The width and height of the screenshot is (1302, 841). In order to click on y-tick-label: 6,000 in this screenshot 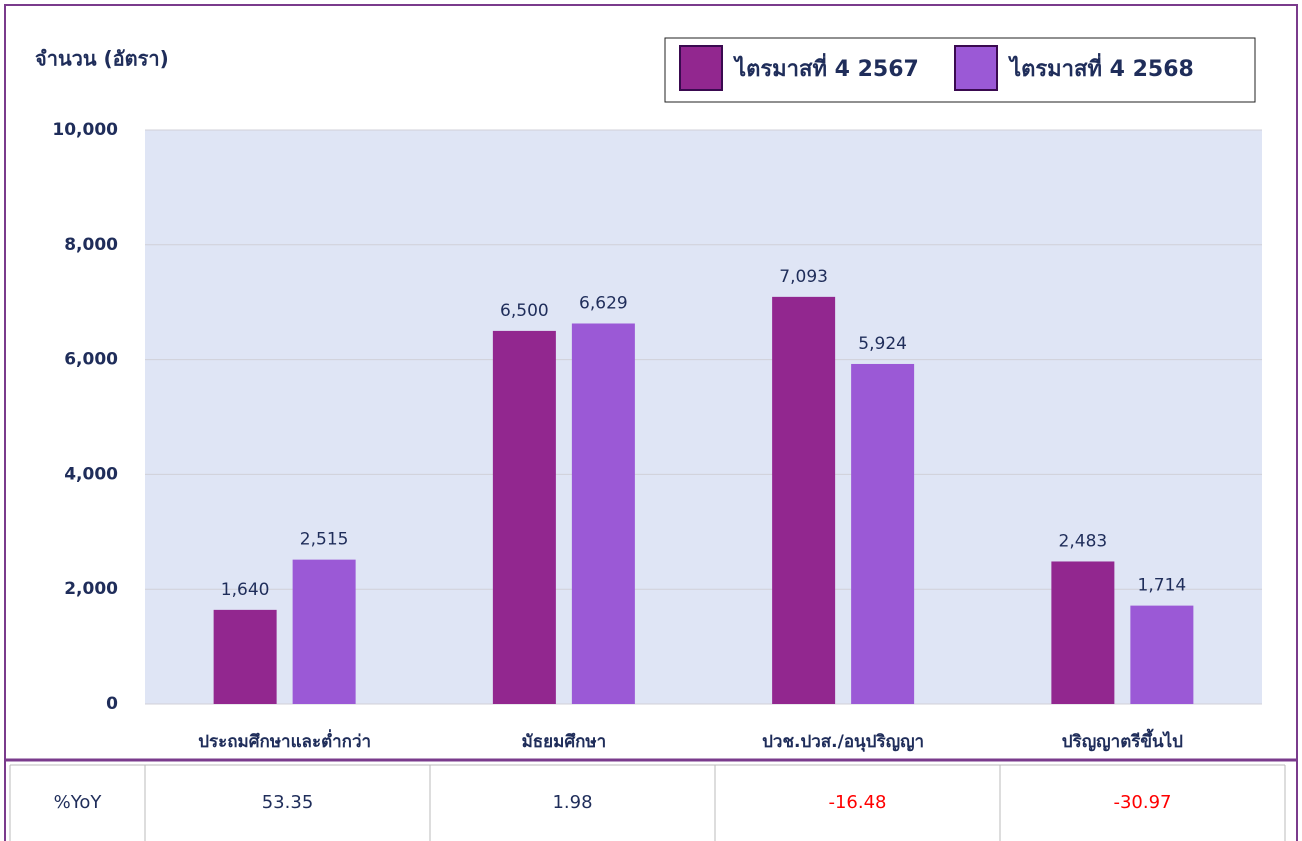, I will do `click(91, 360)`.